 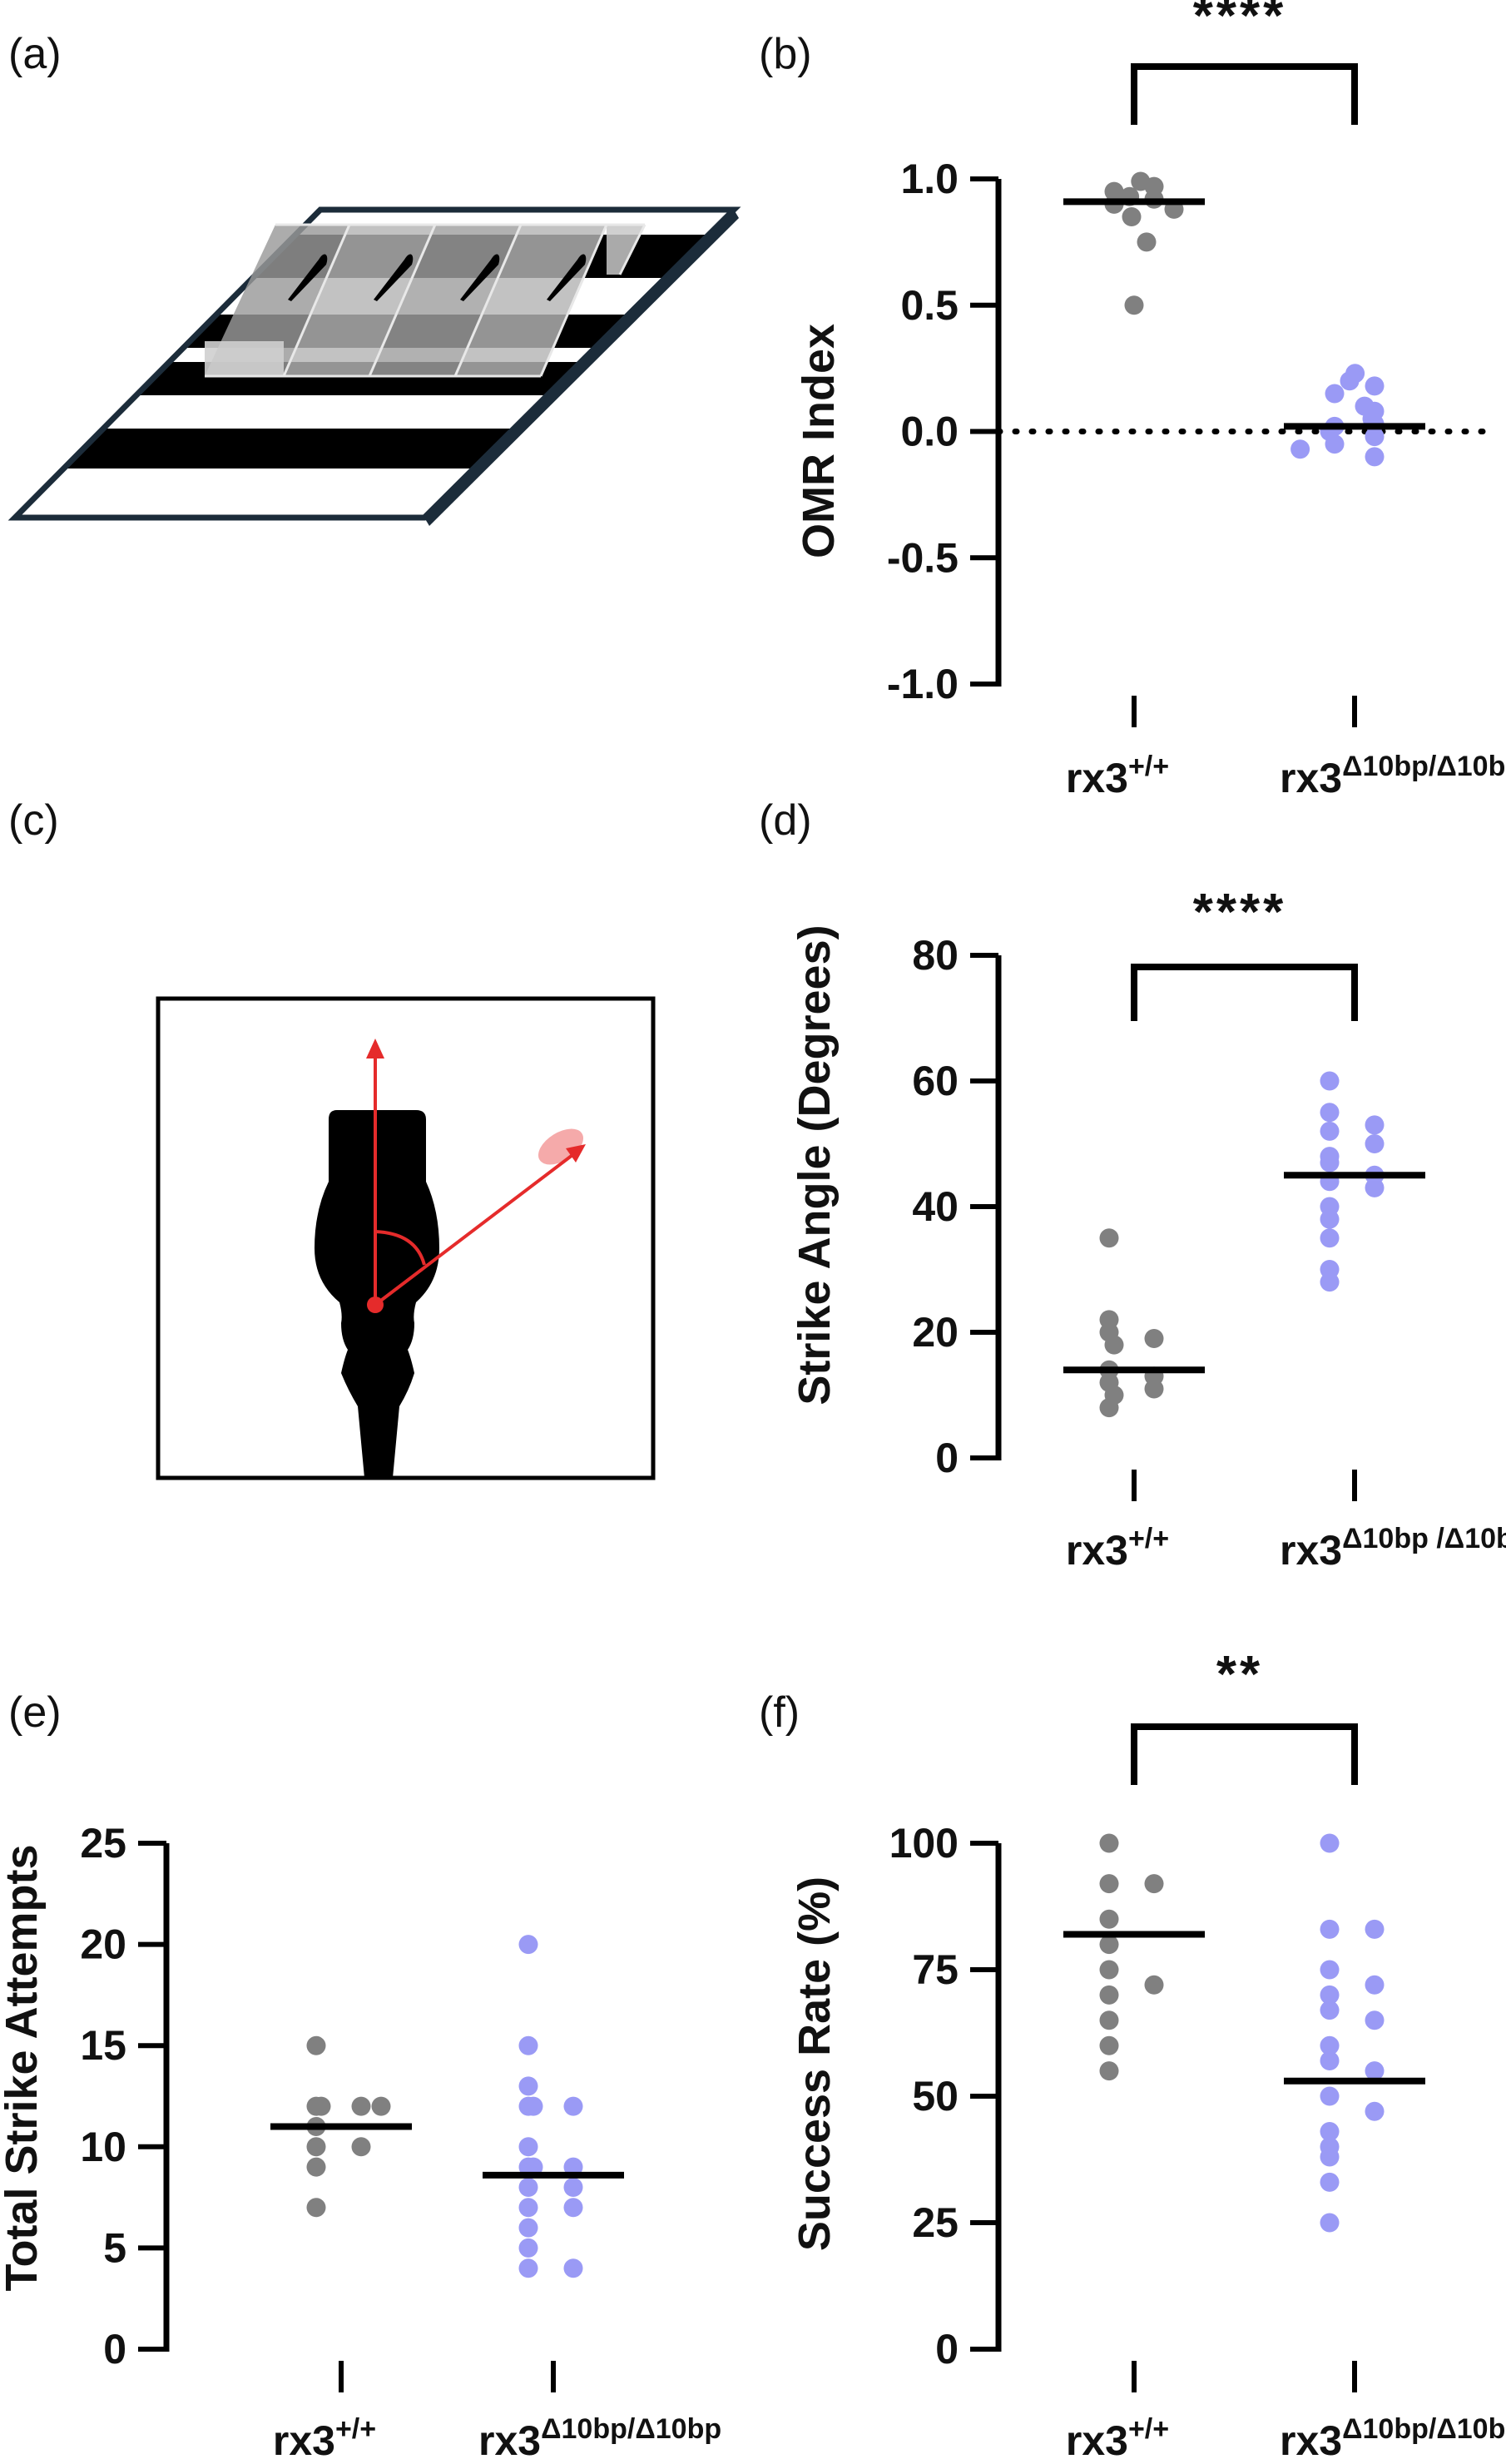 What do you see at coordinates (600, 2438) in the screenshot?
I see `chart-e-category-label: rx3Δ10bp/Δ10bp` at bounding box center [600, 2438].